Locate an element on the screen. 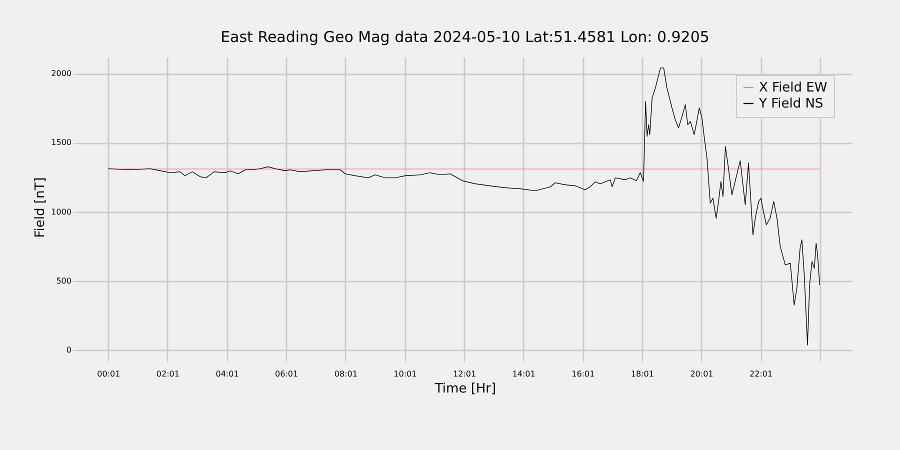 This screenshot has width=900, height=450. x-tick-label: 10:01 is located at coordinates (405, 374).